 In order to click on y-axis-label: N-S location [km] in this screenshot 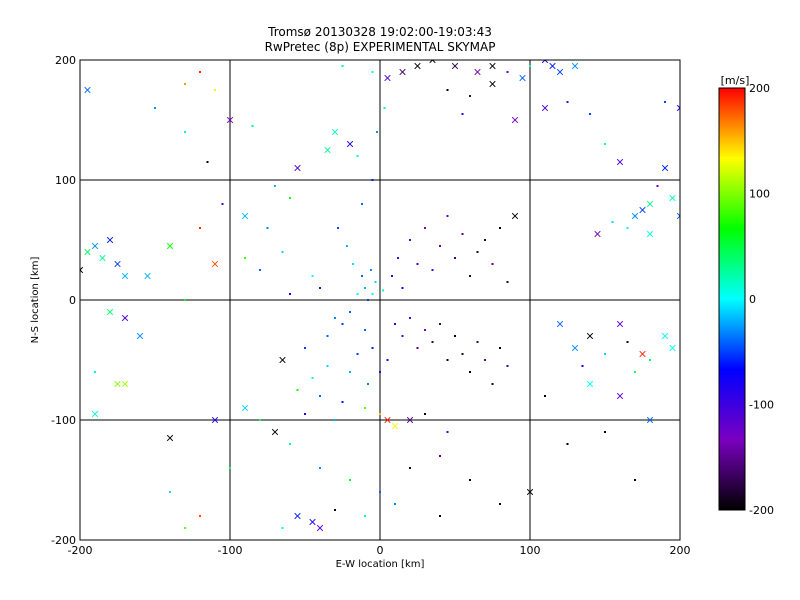, I will do `click(35, 300)`.